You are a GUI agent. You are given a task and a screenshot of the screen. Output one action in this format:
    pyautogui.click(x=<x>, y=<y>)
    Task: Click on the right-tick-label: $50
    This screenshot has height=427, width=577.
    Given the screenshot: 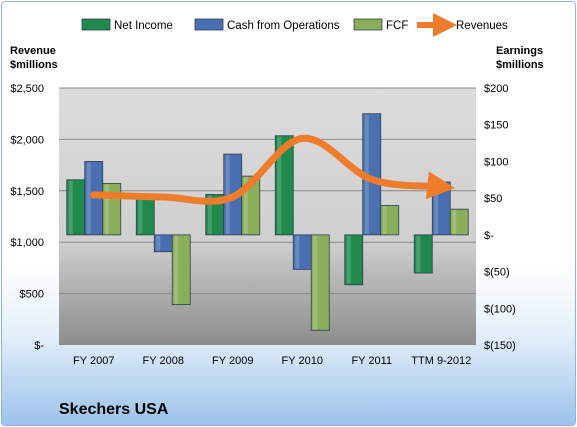 What is the action you would take?
    pyautogui.click(x=493, y=199)
    